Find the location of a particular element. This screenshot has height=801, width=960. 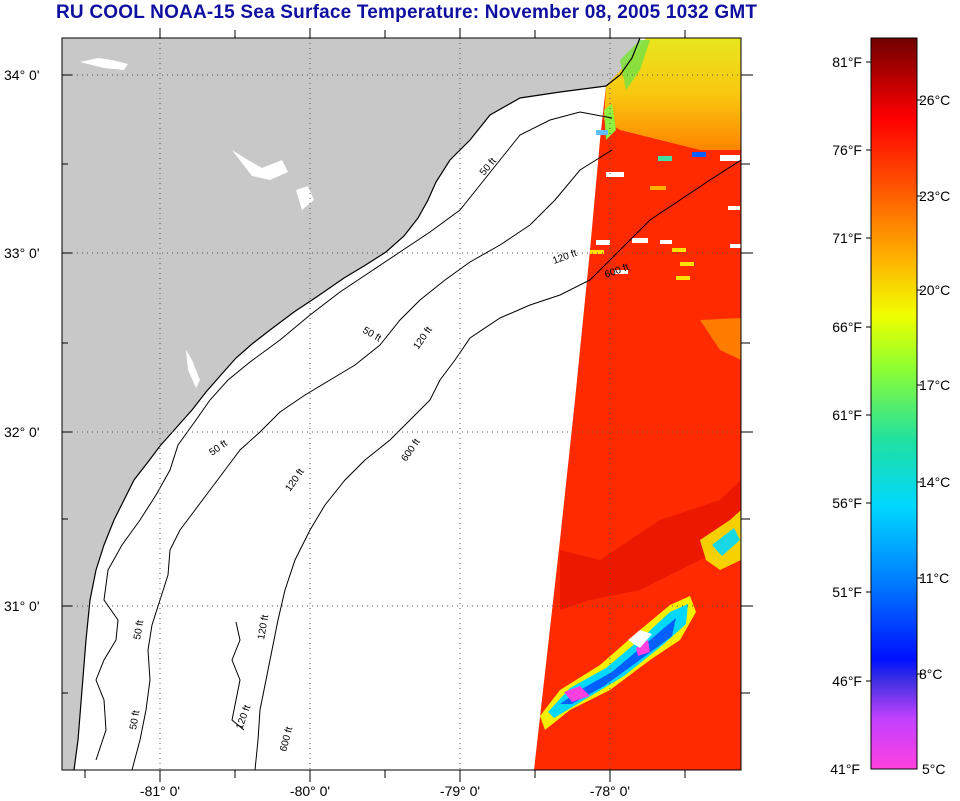

colorbar-c-label: 20°C is located at coordinates (934, 290).